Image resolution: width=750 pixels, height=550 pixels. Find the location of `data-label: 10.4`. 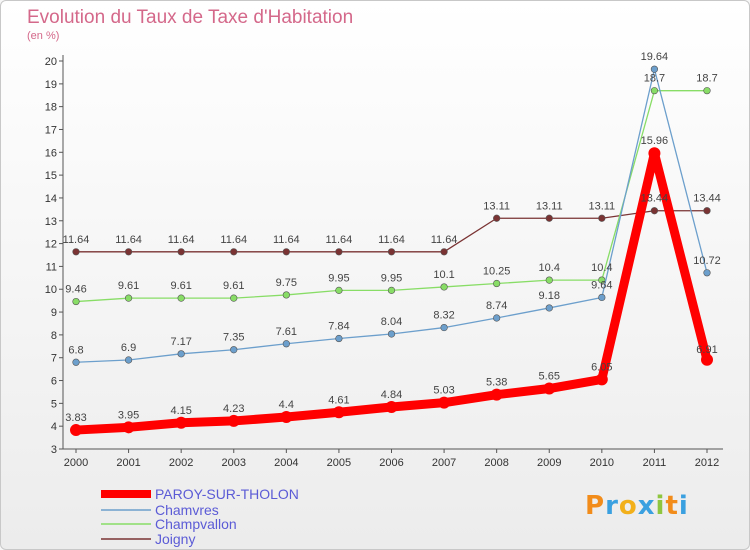

data-label: 10.4 is located at coordinates (601, 268).